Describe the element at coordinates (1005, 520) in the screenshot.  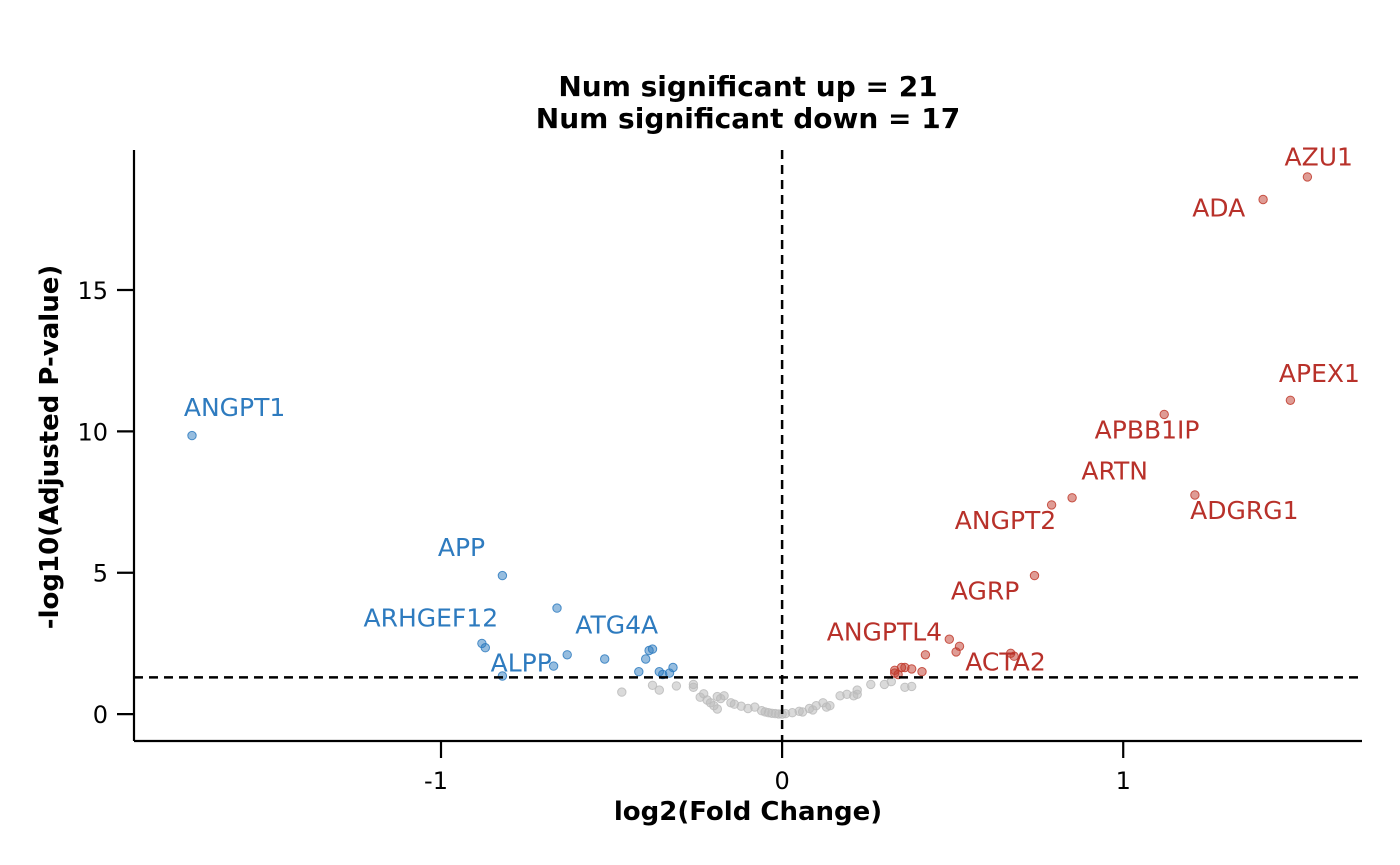
I see `gene-label-angpt2: ANGPT2` at that location.